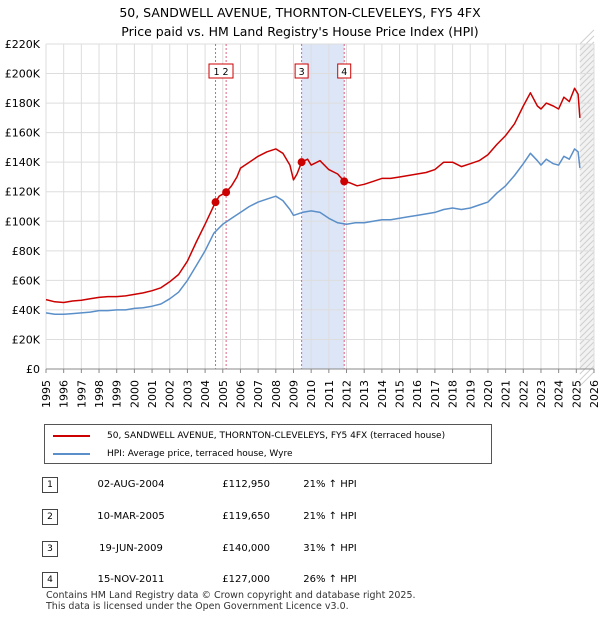 This screenshot has height=620, width=600. What do you see at coordinates (26, 280) in the screenshot?
I see `y-tick-label: £60K` at bounding box center [26, 280].